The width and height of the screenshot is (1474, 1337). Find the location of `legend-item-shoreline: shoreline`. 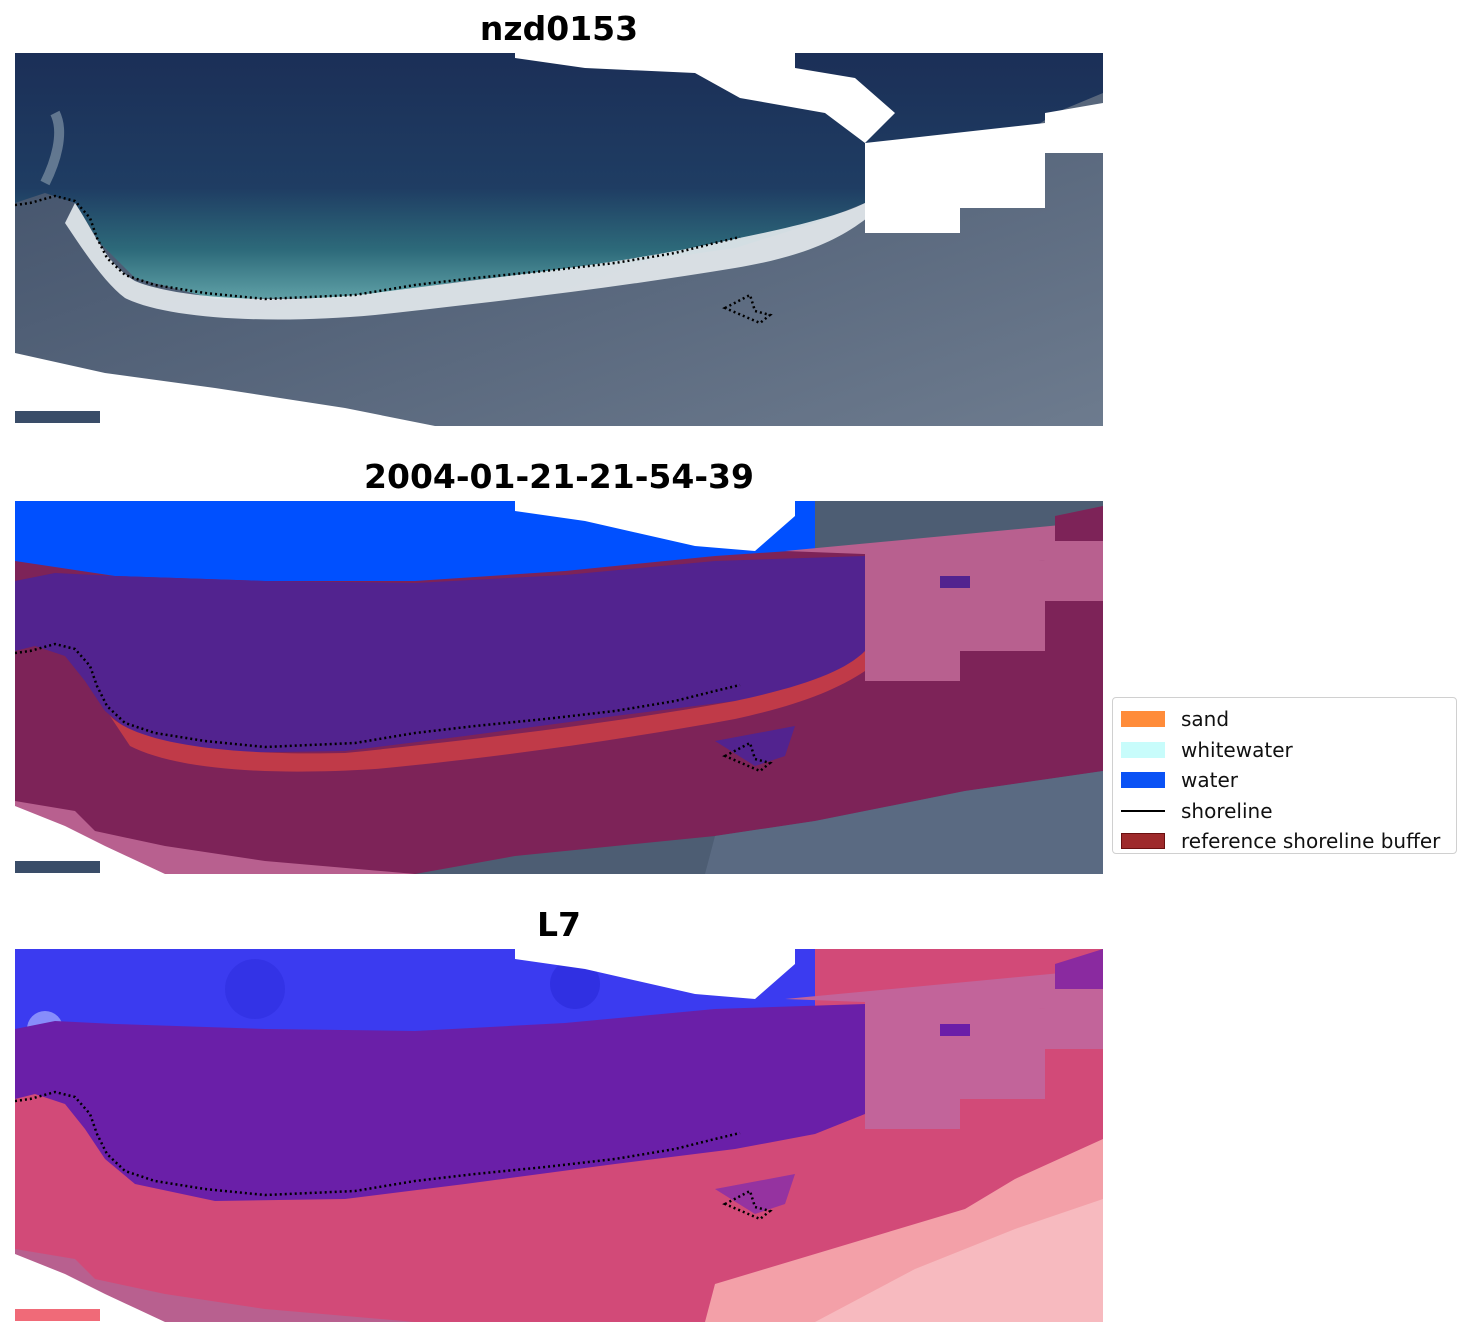

legend-item-shoreline: shoreline is located at coordinates (1284, 811).